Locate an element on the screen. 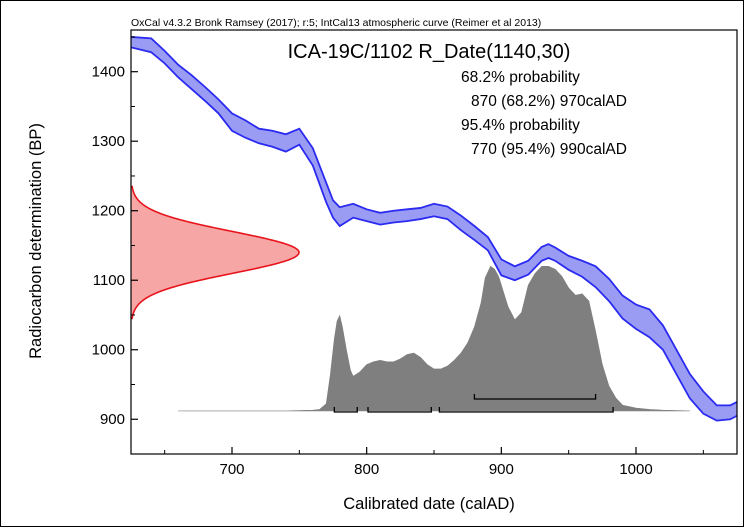  y-axis-label: Radiocarbon determination (BP) is located at coordinates (36, 241).